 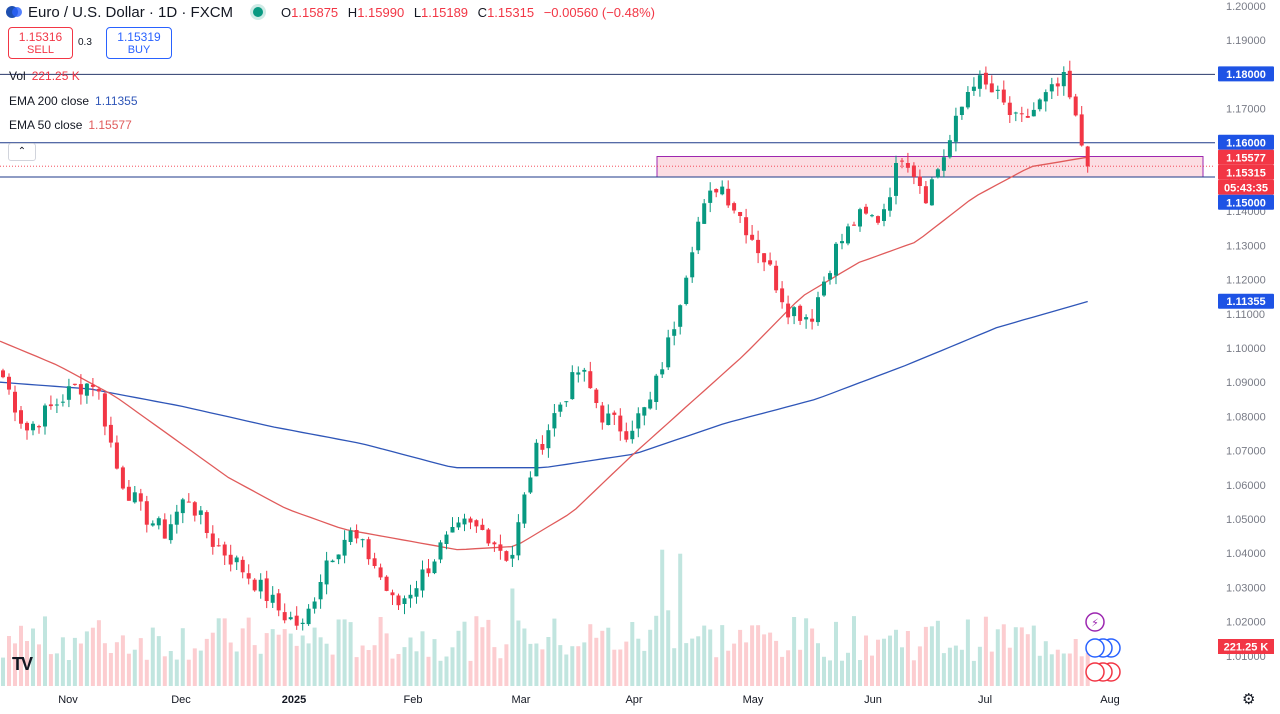 What do you see at coordinates (22, 152) in the screenshot?
I see `collapse-legend-button: ⌃` at bounding box center [22, 152].